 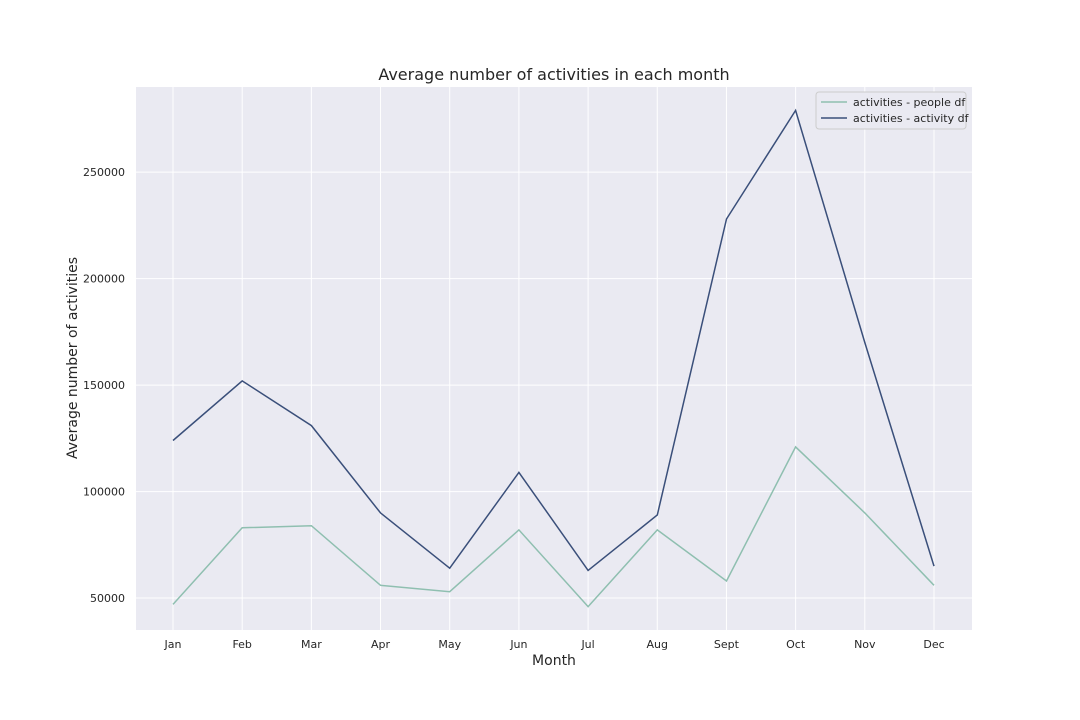 I want to click on x-axis-title: Month, so click(x=554, y=661).